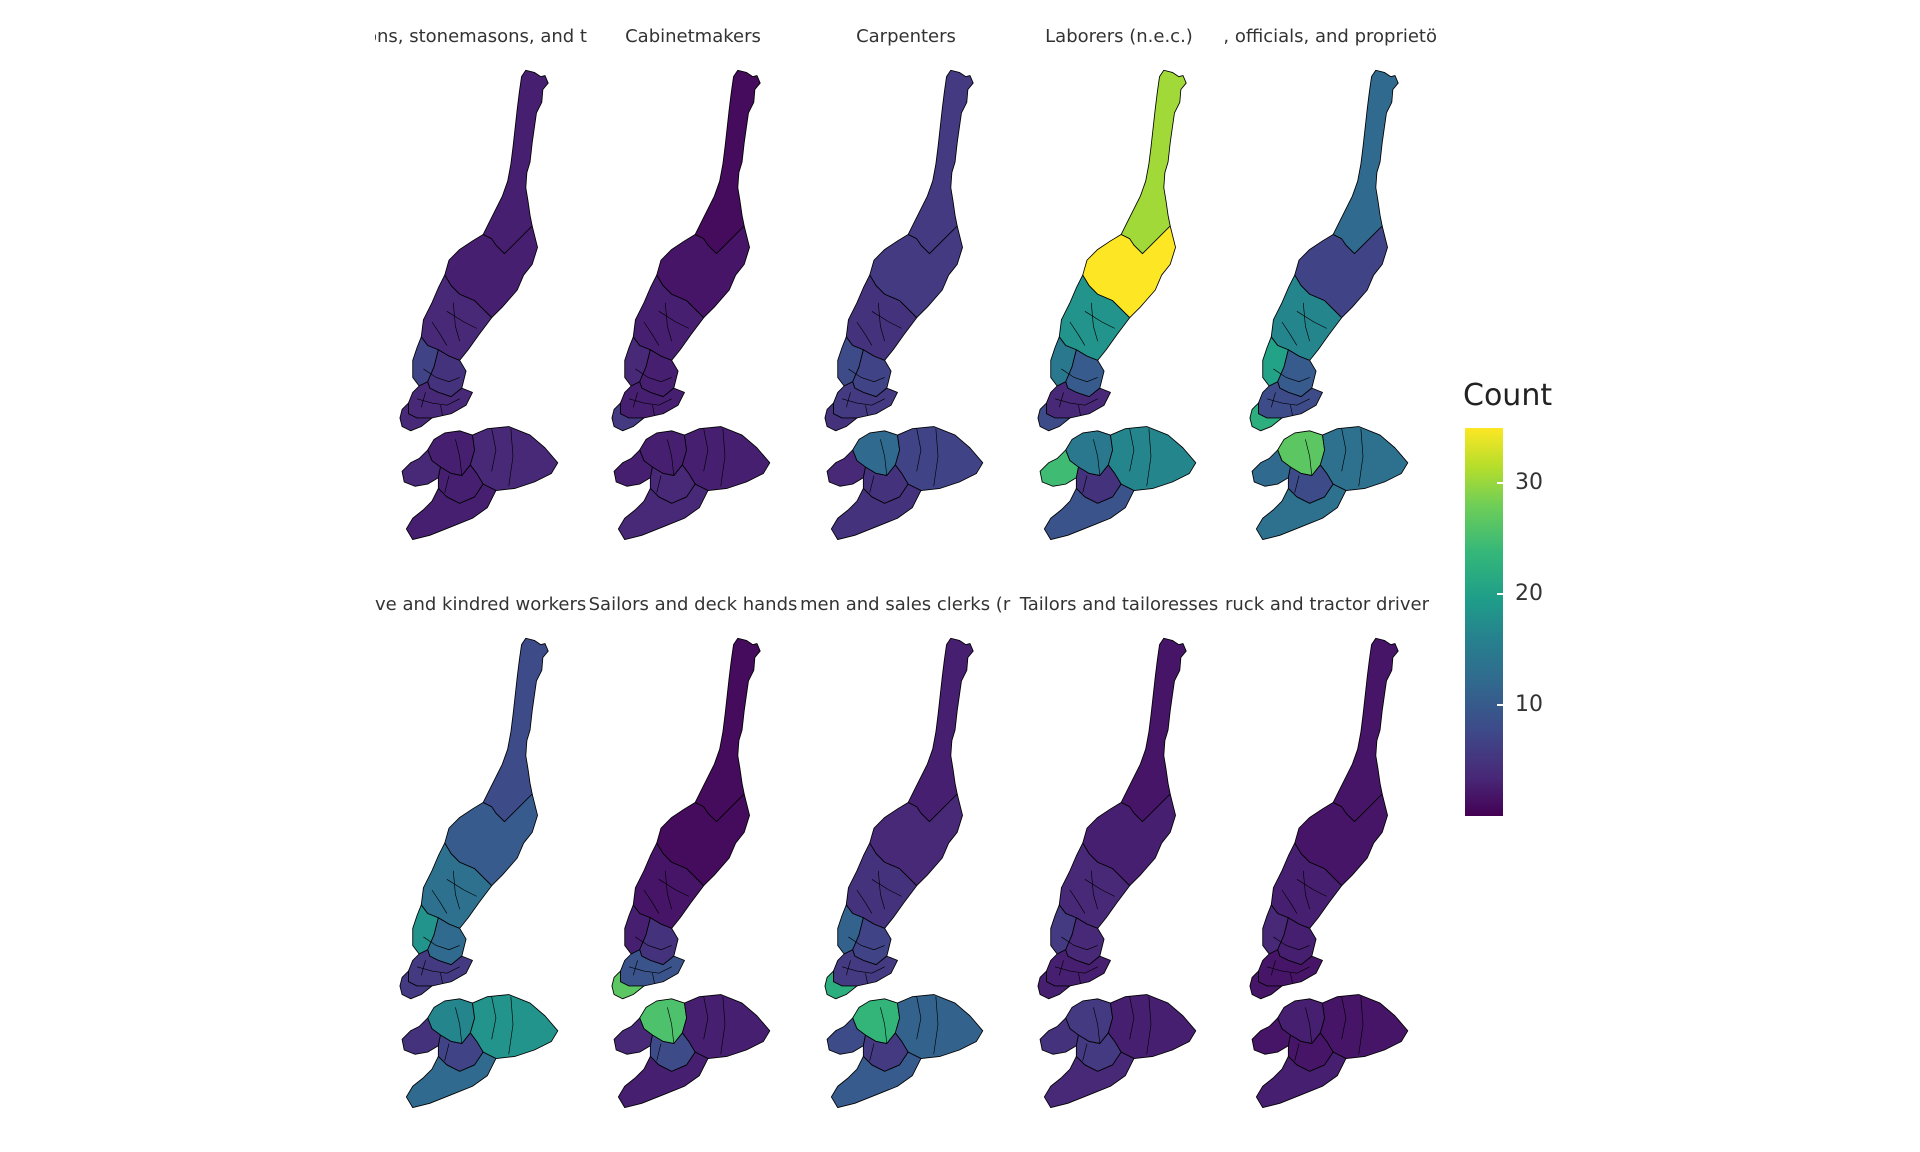  What do you see at coordinates (481, 604) in the screenshot?
I see `panel-title: ve and kindred workers` at bounding box center [481, 604].